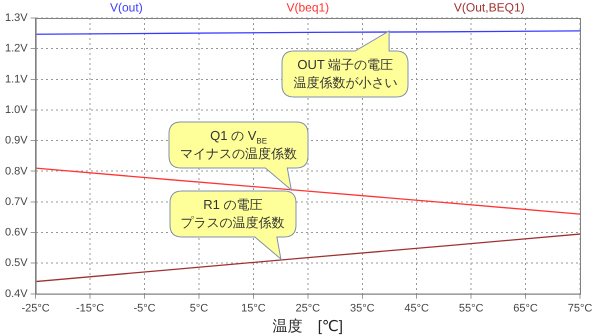  Describe the element at coordinates (36, 308) in the screenshot. I see `x-tick-label: -25°C` at that location.